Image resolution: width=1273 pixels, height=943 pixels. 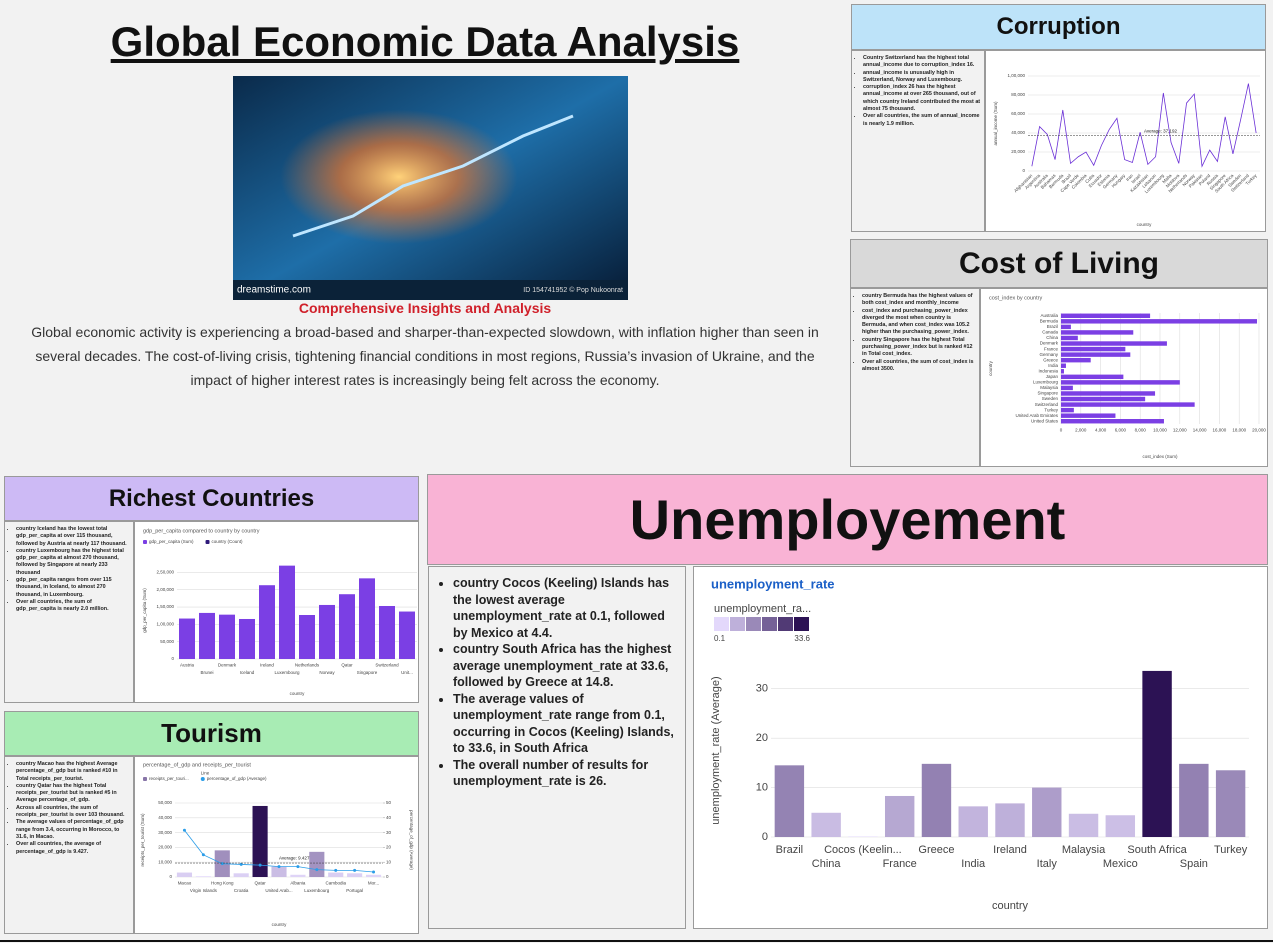 I want to click on x-tick-label: Ireland, so click(x=267, y=665).